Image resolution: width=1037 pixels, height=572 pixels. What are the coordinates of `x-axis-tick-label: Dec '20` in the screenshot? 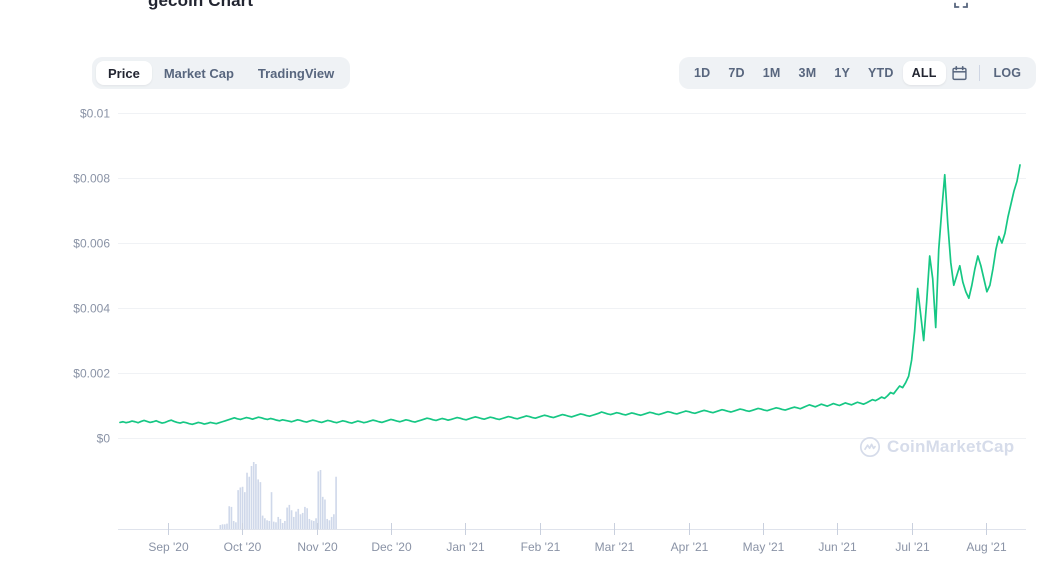 It's located at (391, 547).